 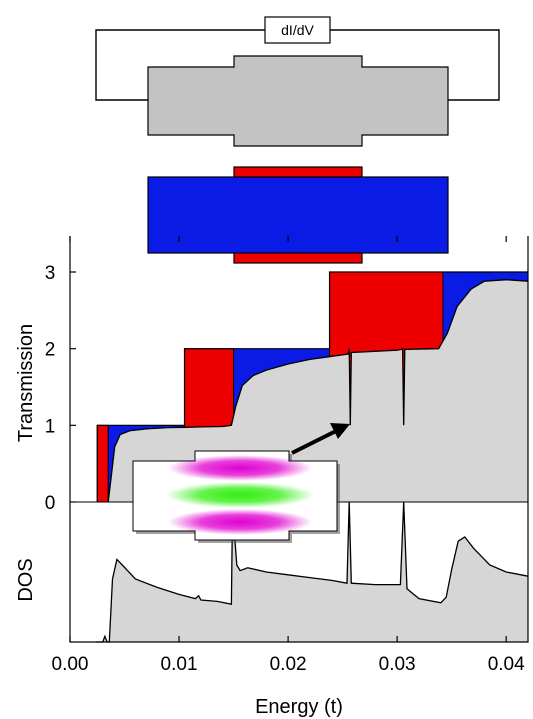 What do you see at coordinates (50, 503) in the screenshot?
I see `y-tick-label: 0` at bounding box center [50, 503].